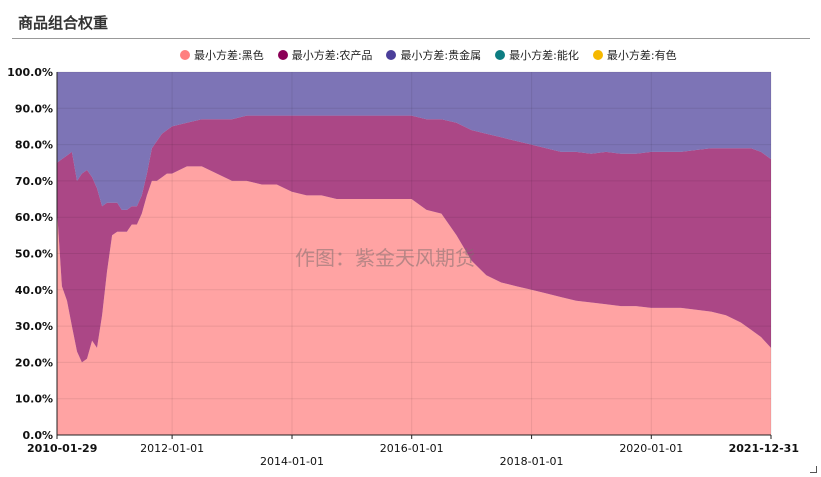  I want to click on x-tick-label: 2014-01-01, so click(292, 461).